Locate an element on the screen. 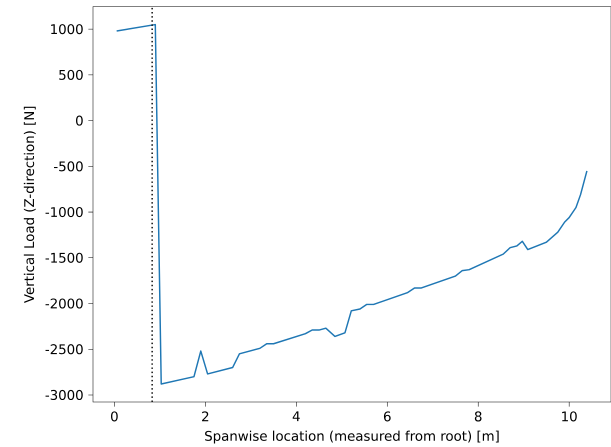 The image size is (611, 447). y-tick-label: -1000 is located at coordinates (64, 212).